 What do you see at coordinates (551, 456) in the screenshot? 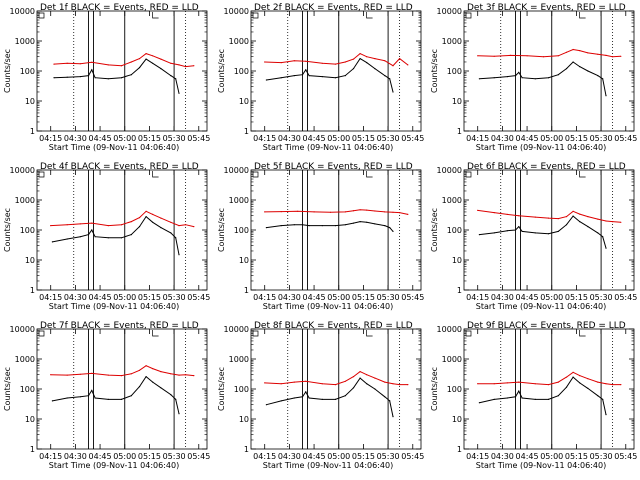
I see `x-tick-label: 05:00` at bounding box center [551, 456].